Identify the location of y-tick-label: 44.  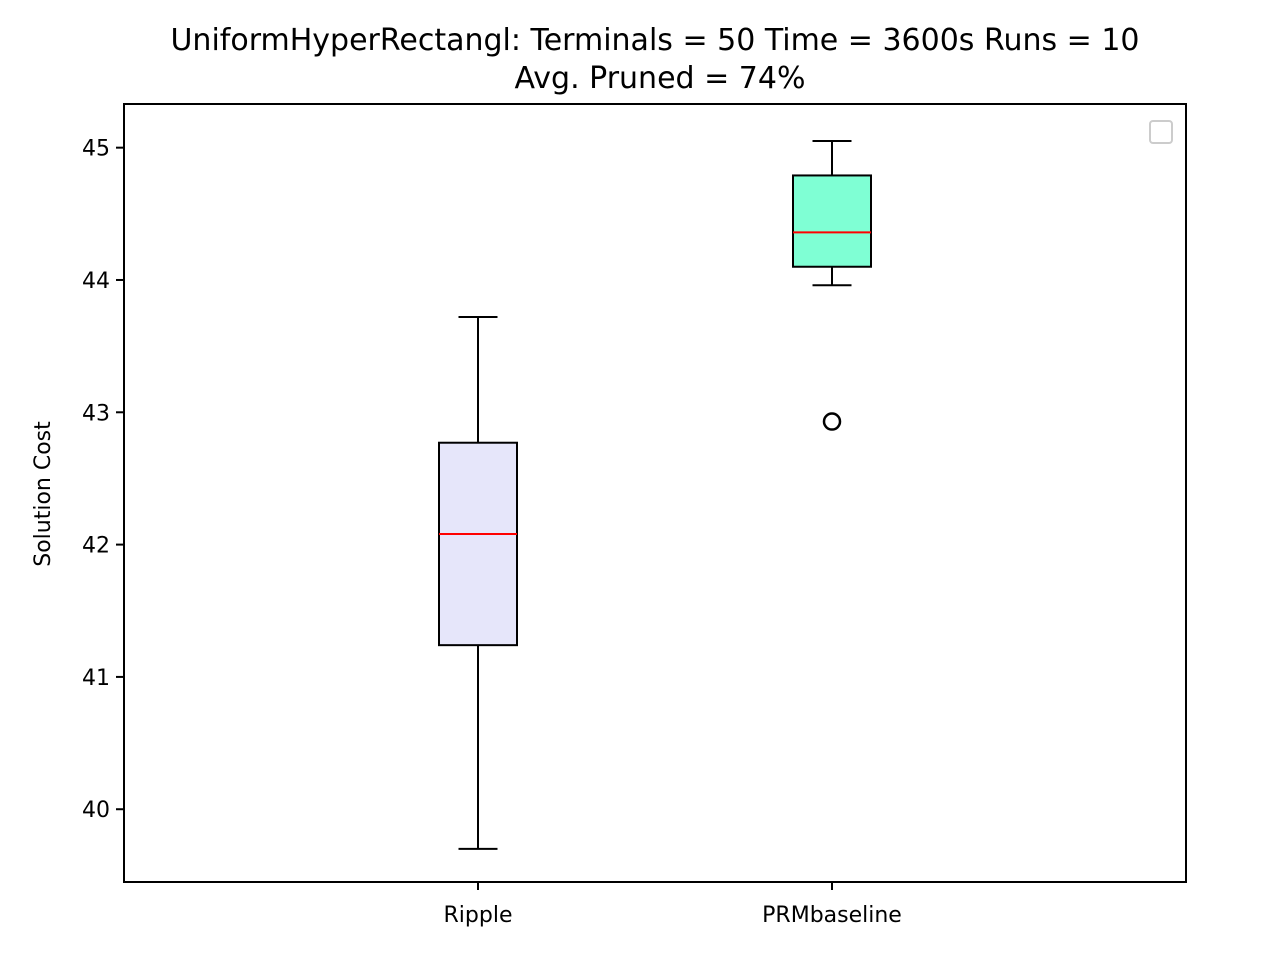
(96, 281).